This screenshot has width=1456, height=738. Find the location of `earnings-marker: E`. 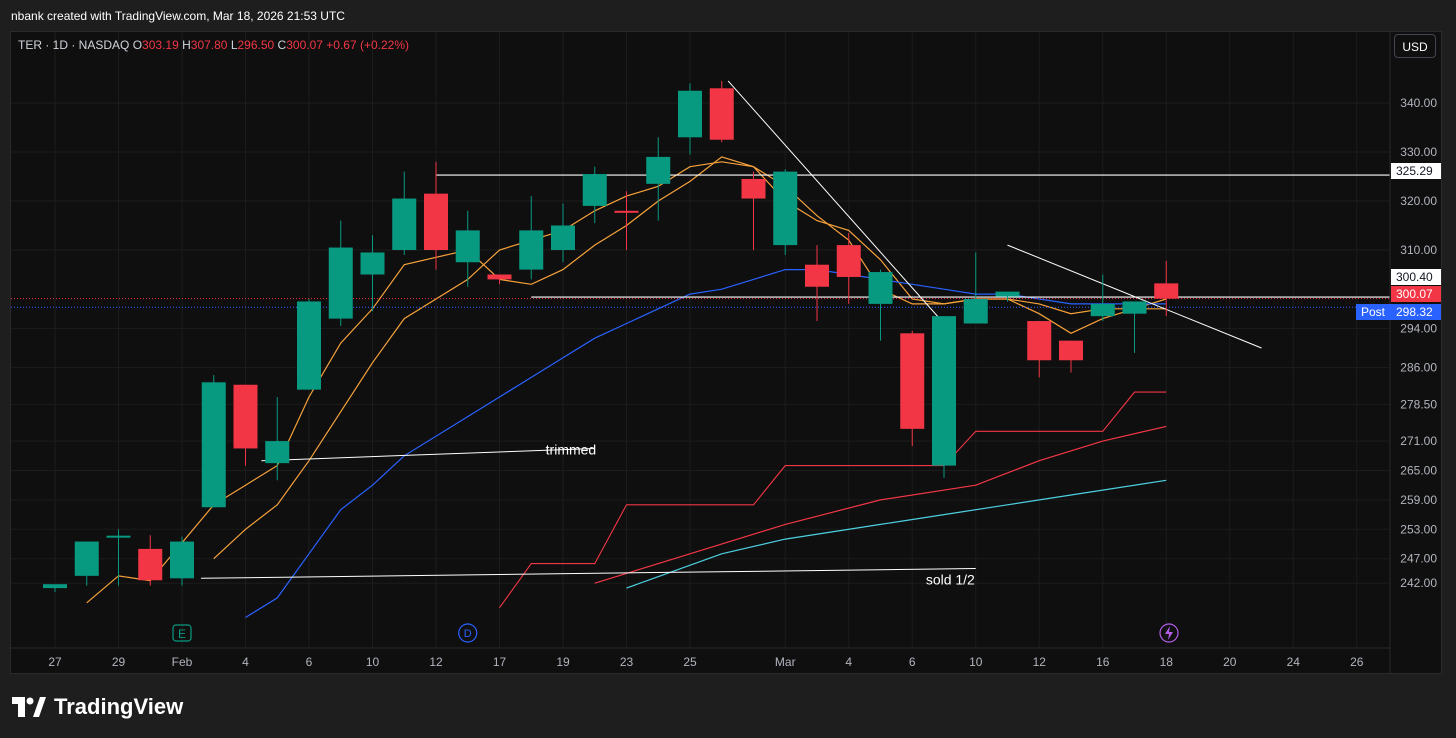

earnings-marker: E is located at coordinates (182, 633).